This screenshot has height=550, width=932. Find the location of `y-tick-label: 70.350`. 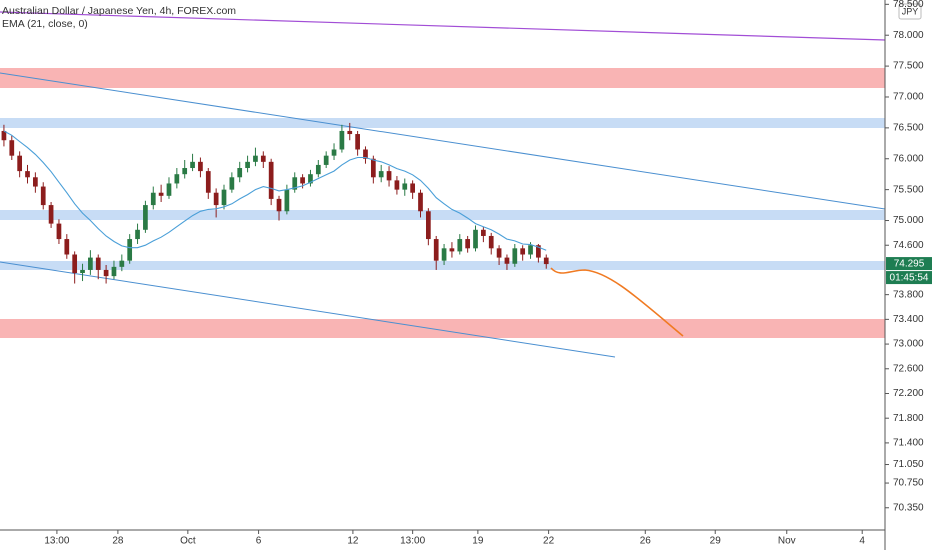

y-tick-label: 70.350 is located at coordinates (908, 507).